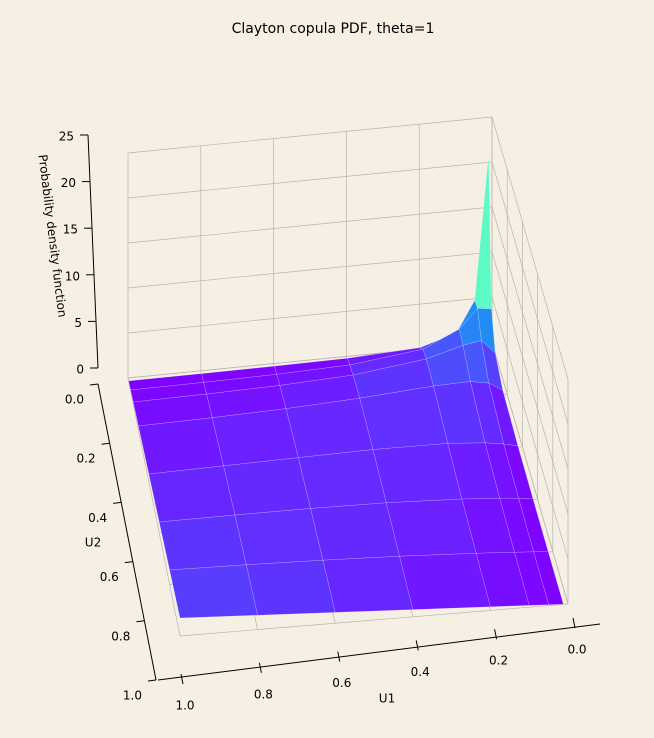 The image size is (654, 738). Describe the element at coordinates (97, 518) in the screenshot. I see `y-tick-label: 0.4` at that location.